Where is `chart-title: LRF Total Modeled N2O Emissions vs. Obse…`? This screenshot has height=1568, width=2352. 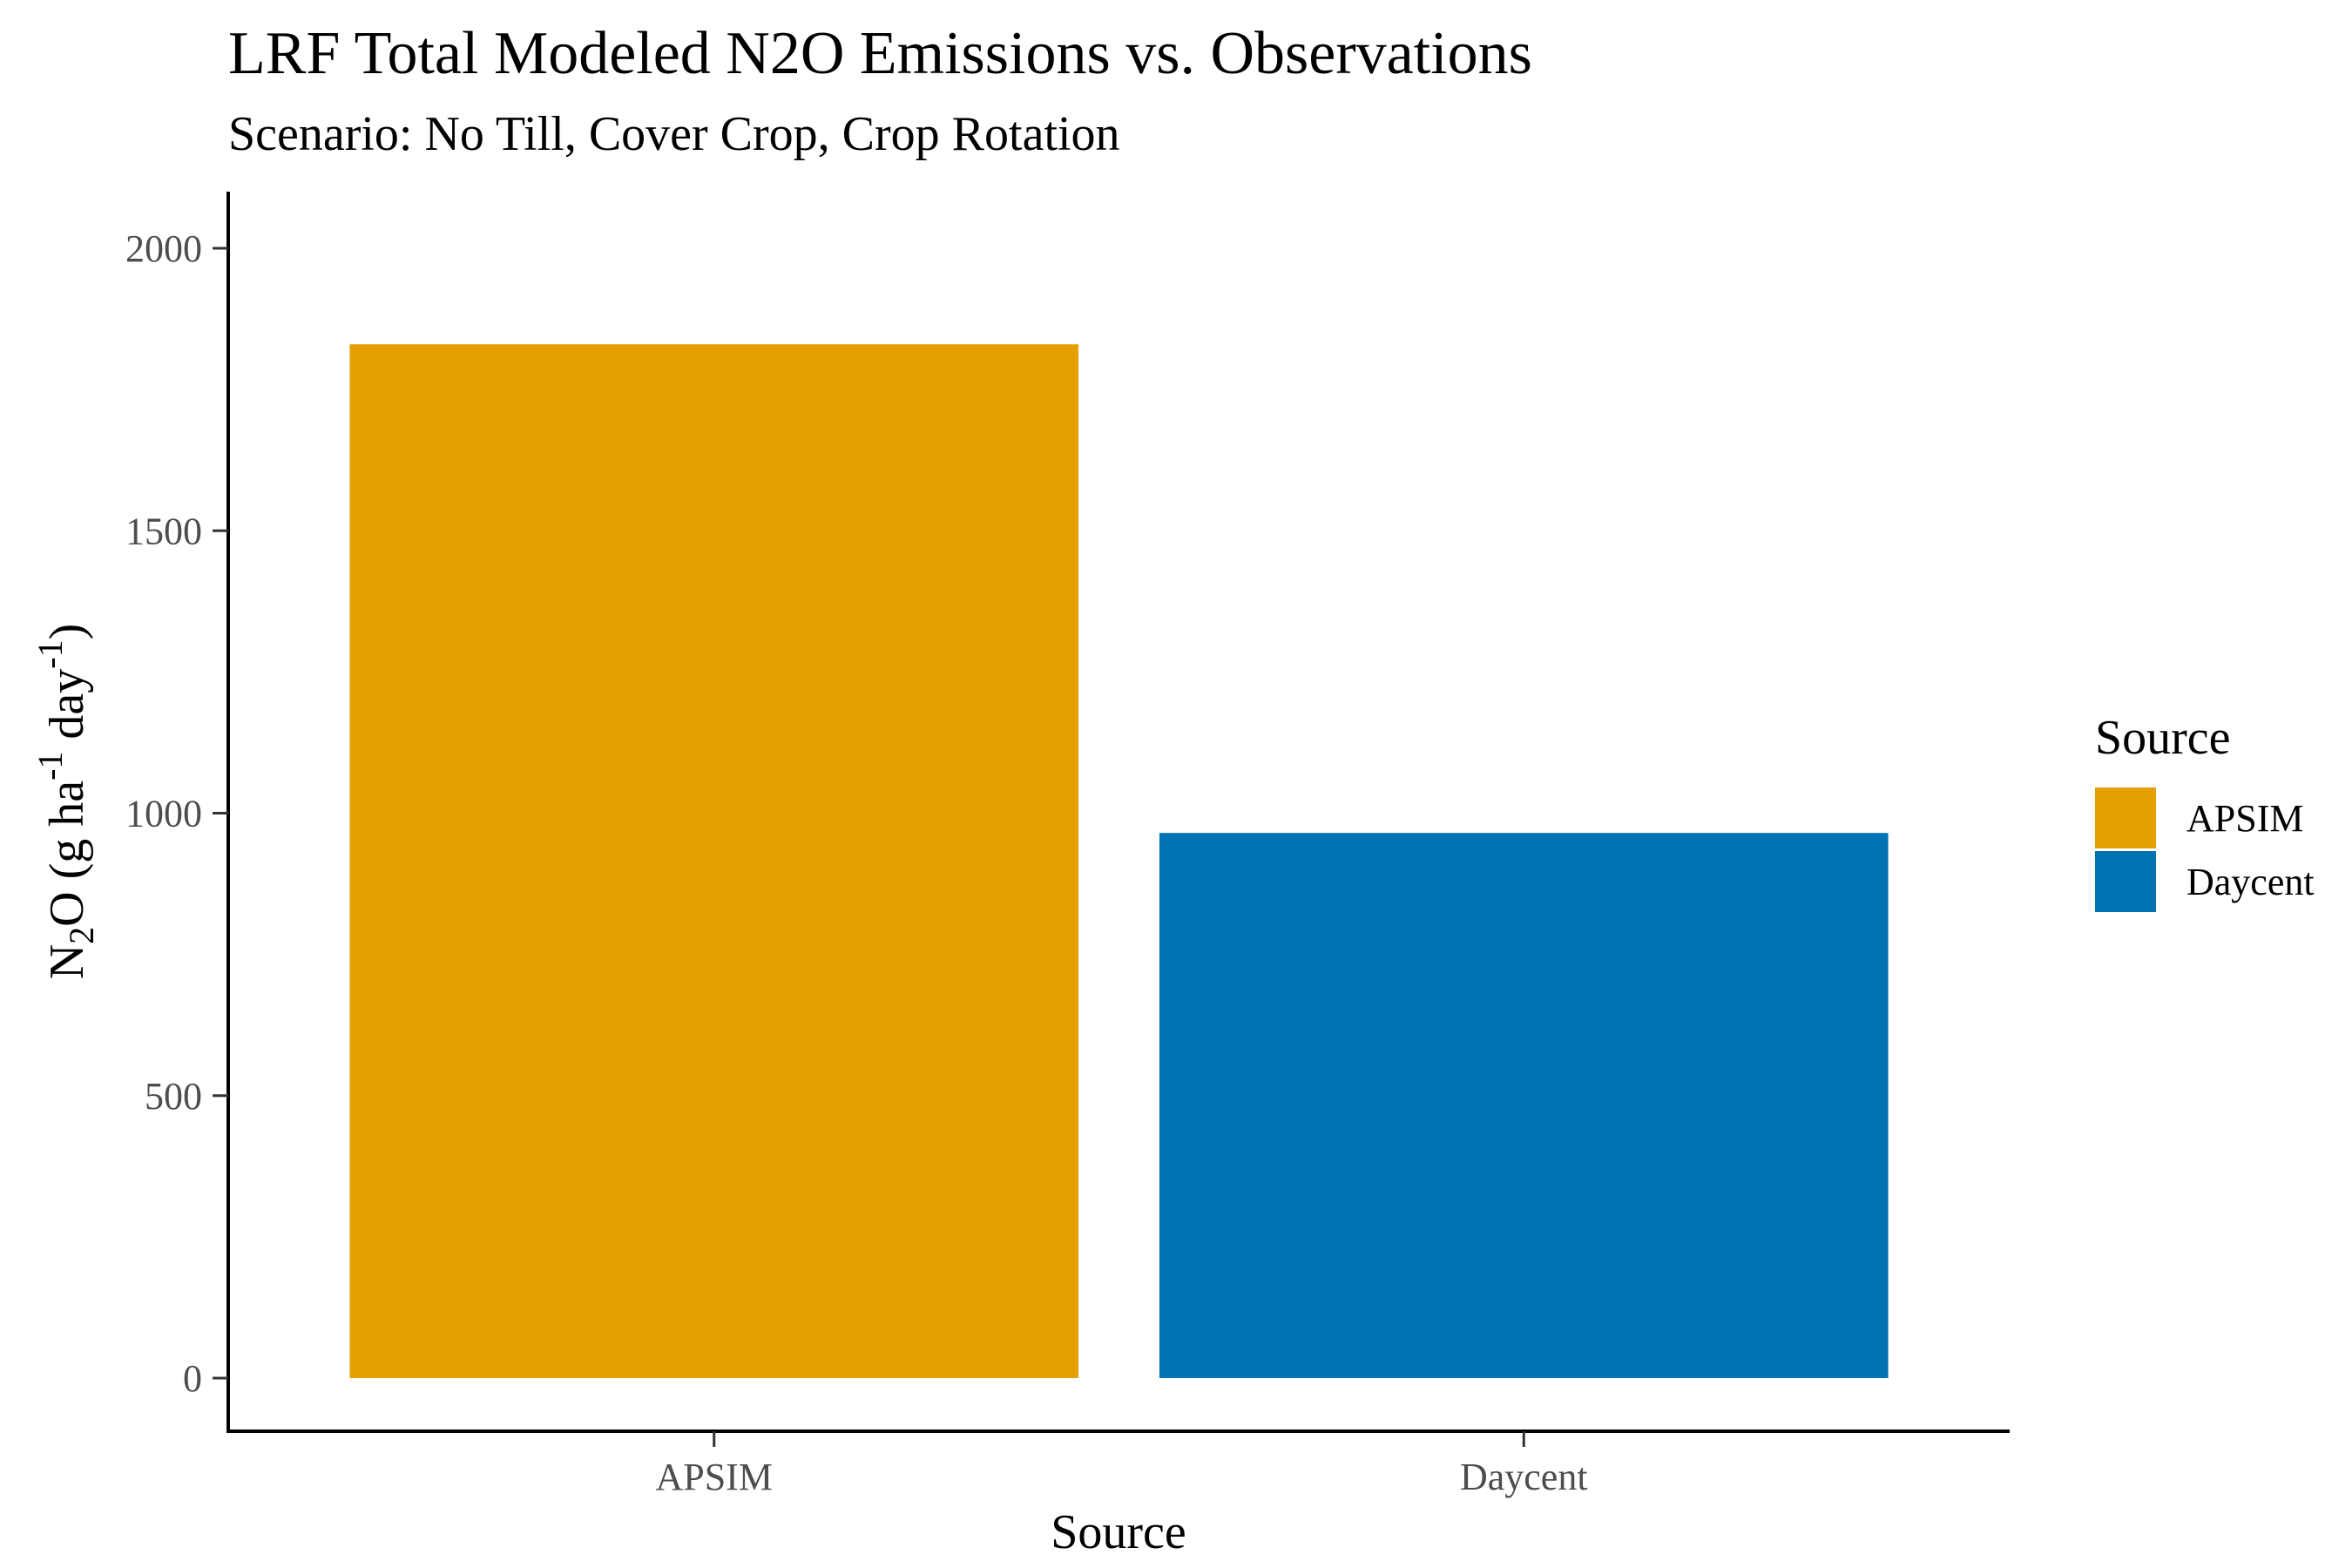 chart-title: LRF Total Modeled N2O Emissions vs. Obse… is located at coordinates (880, 53).